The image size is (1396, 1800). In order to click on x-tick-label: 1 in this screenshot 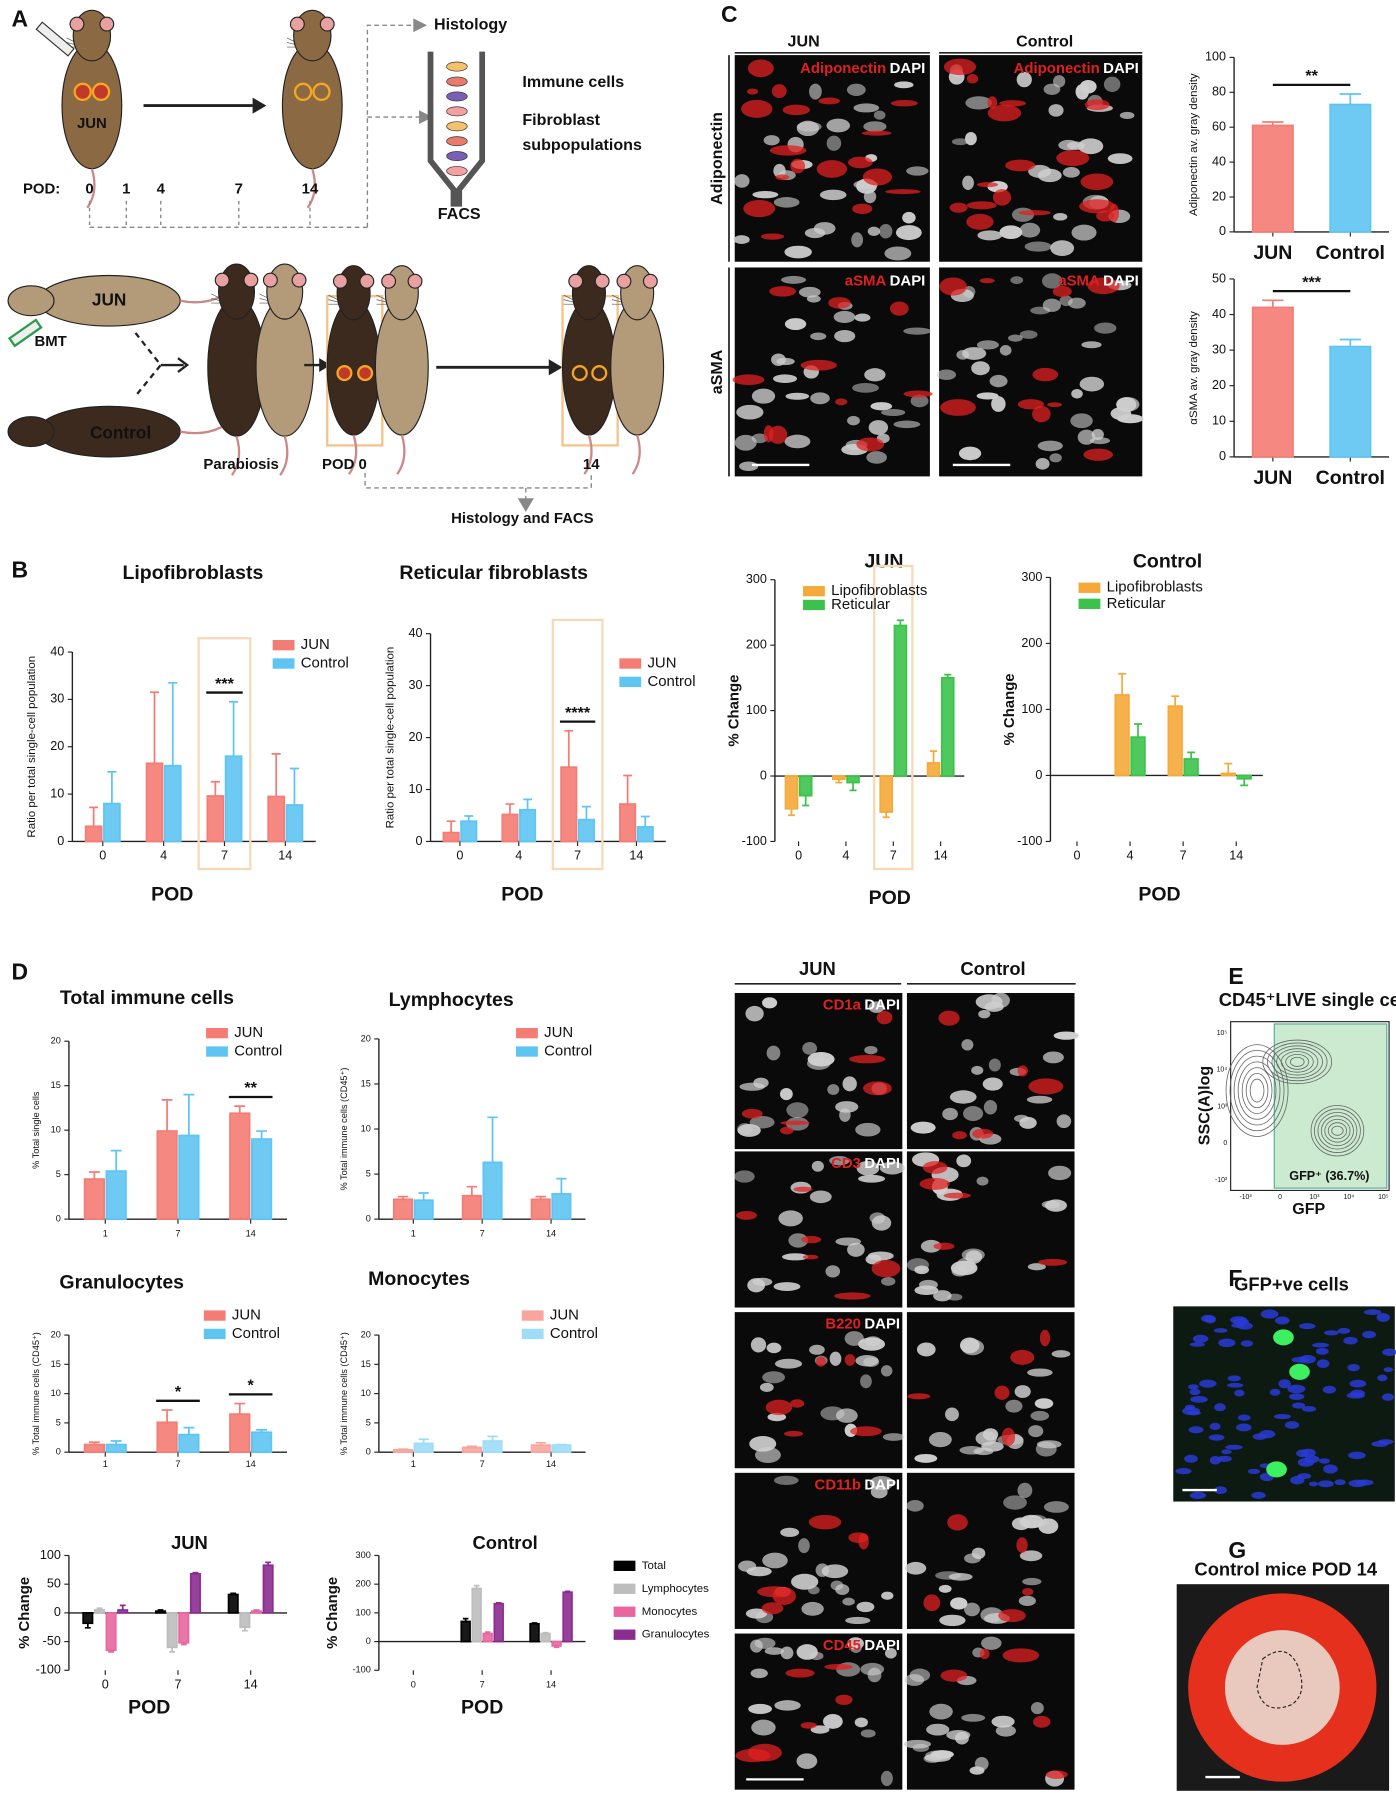, I will do `click(413, 1233)`.